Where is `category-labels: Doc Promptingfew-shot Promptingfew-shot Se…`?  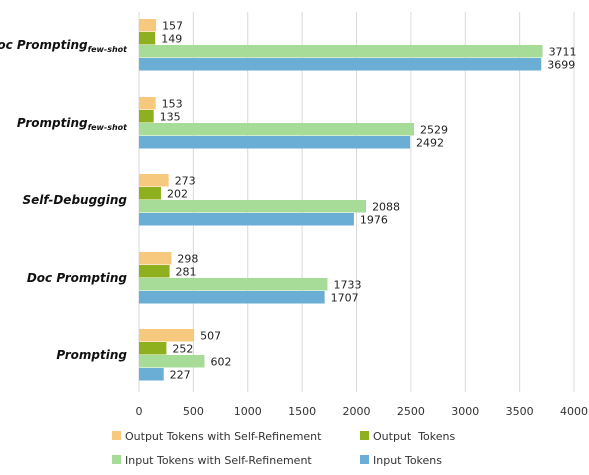
category-labels: Doc Promptingfew-shot Promptingfew-shot Se… is located at coordinates (64, 200).